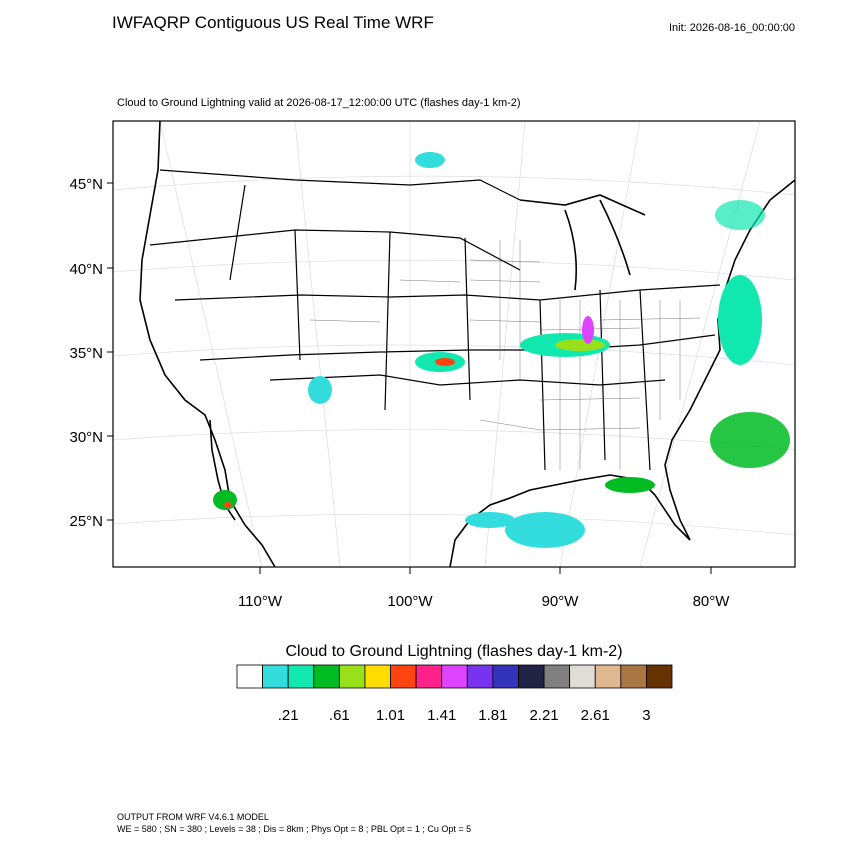  What do you see at coordinates (646, 715) in the screenshot?
I see `colorbar-label: 3` at bounding box center [646, 715].